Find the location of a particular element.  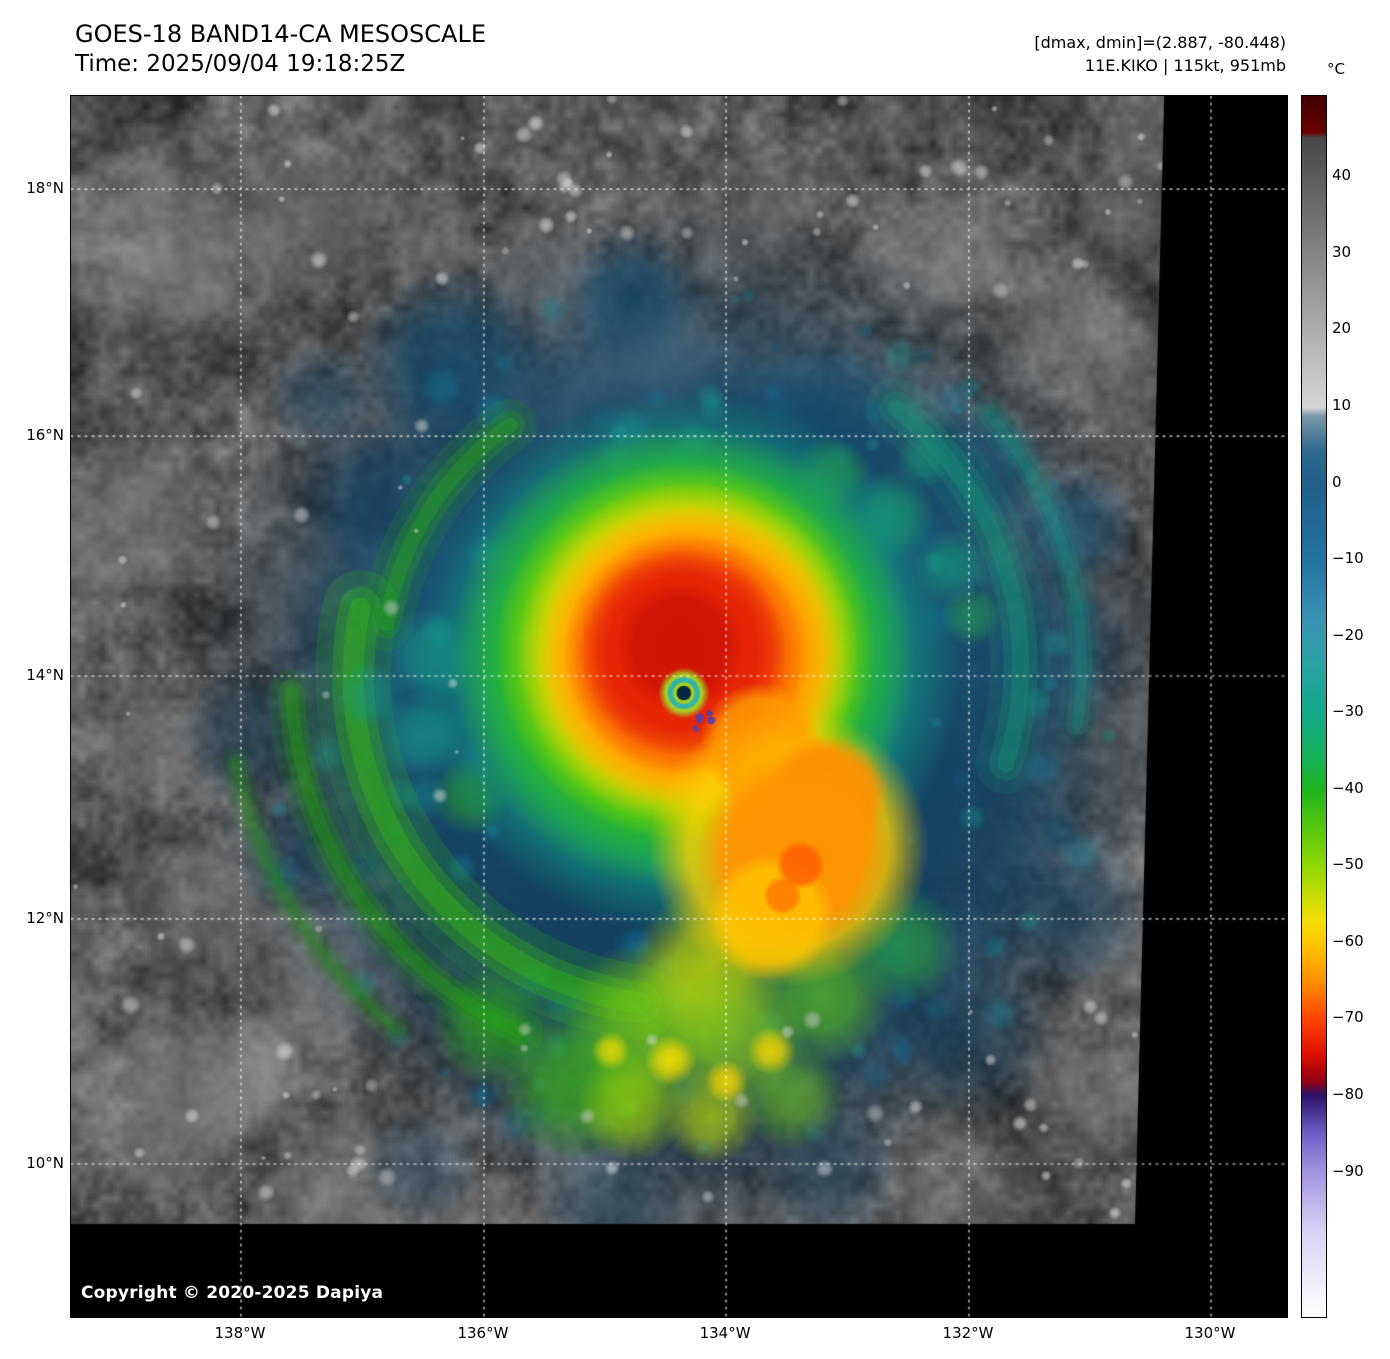

latitude-tick-label: 12°N is located at coordinates (45, 917).